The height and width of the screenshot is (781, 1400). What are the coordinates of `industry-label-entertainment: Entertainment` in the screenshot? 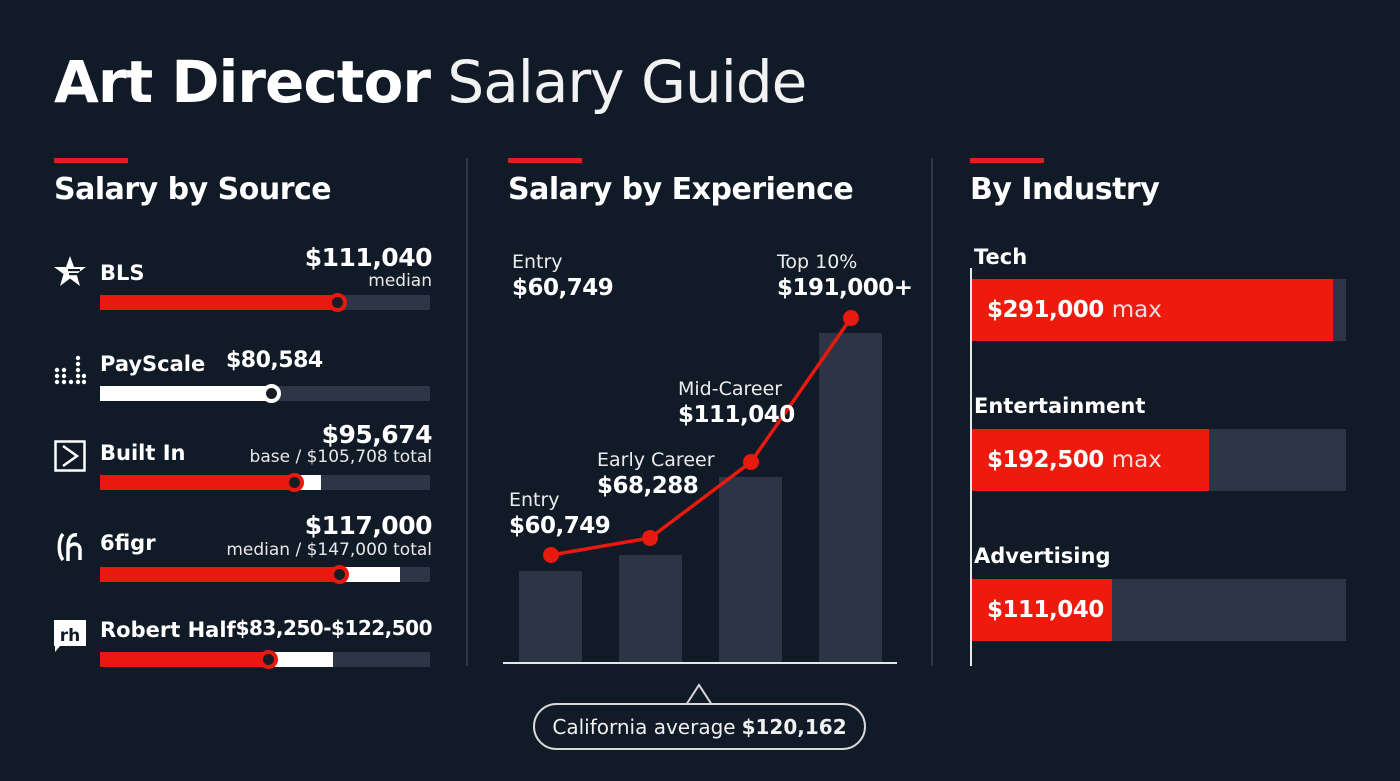 It's located at (1060, 406).